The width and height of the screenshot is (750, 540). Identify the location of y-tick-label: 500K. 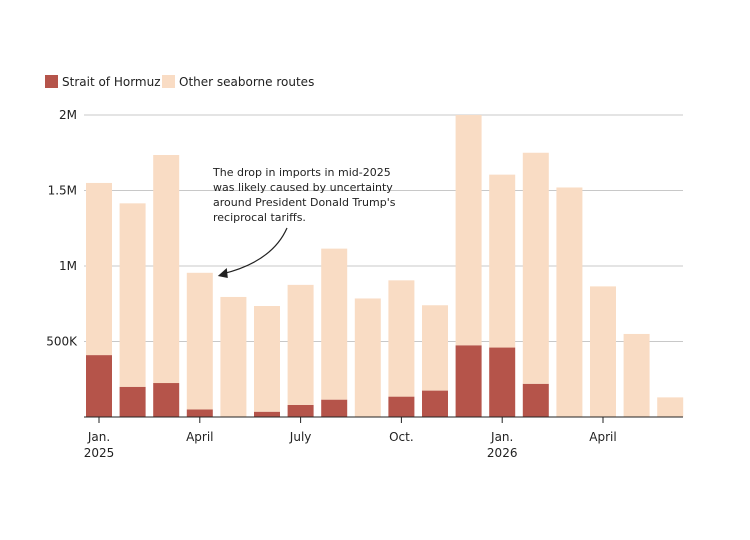
(62, 342).